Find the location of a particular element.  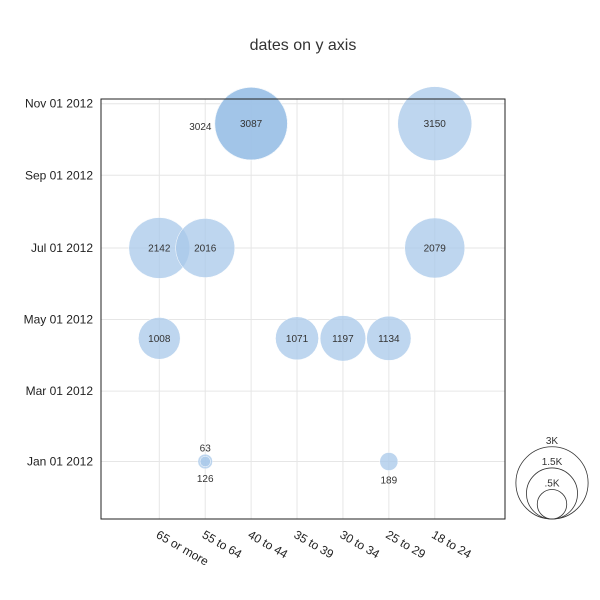

bubble-value-label: 1197 is located at coordinates (343, 339).